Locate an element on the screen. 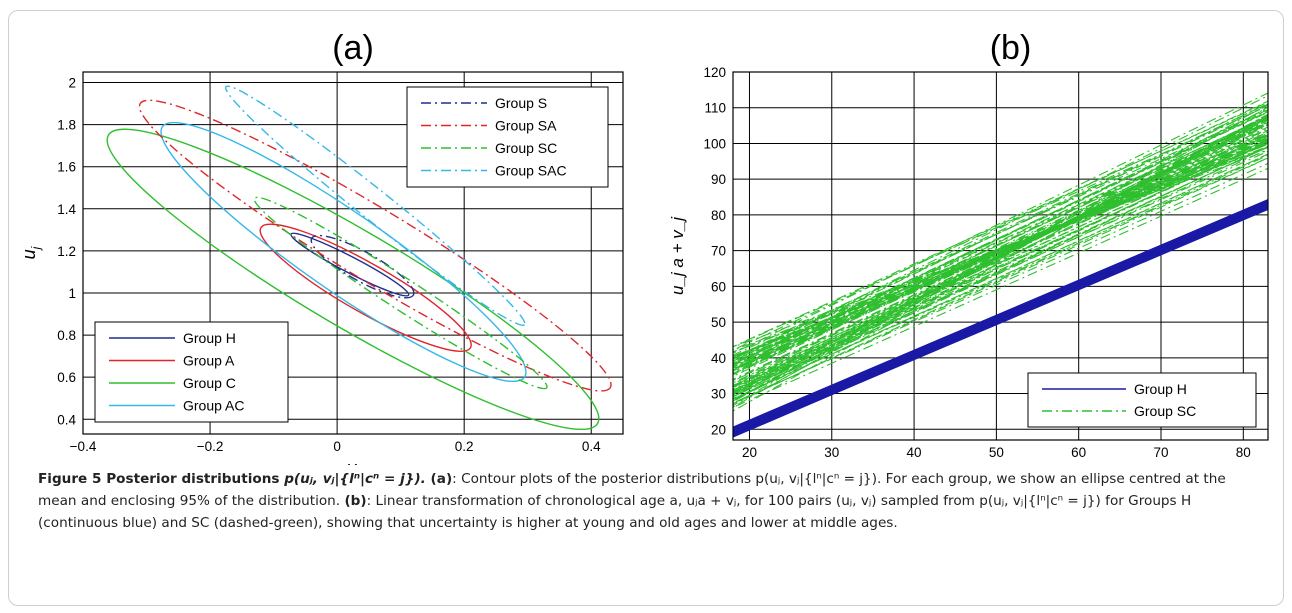  x-tick-label: 80 is located at coordinates (1243, 452).